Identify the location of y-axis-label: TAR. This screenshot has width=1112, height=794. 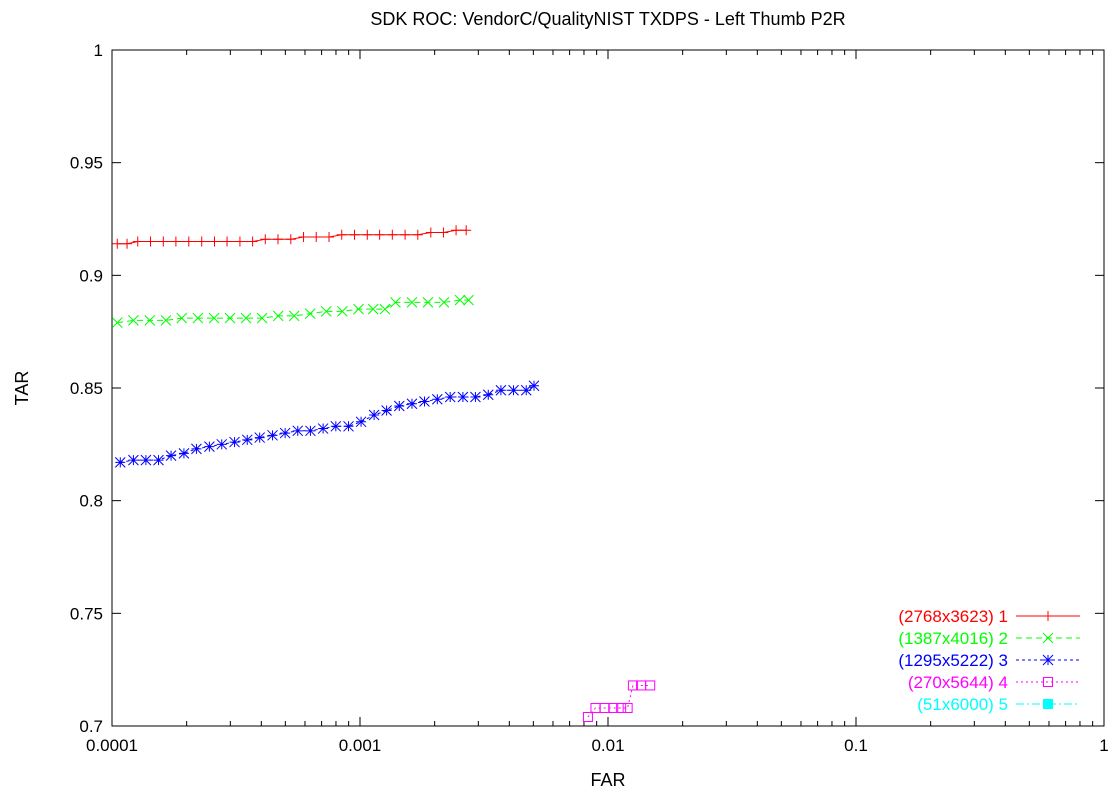
(22, 388).